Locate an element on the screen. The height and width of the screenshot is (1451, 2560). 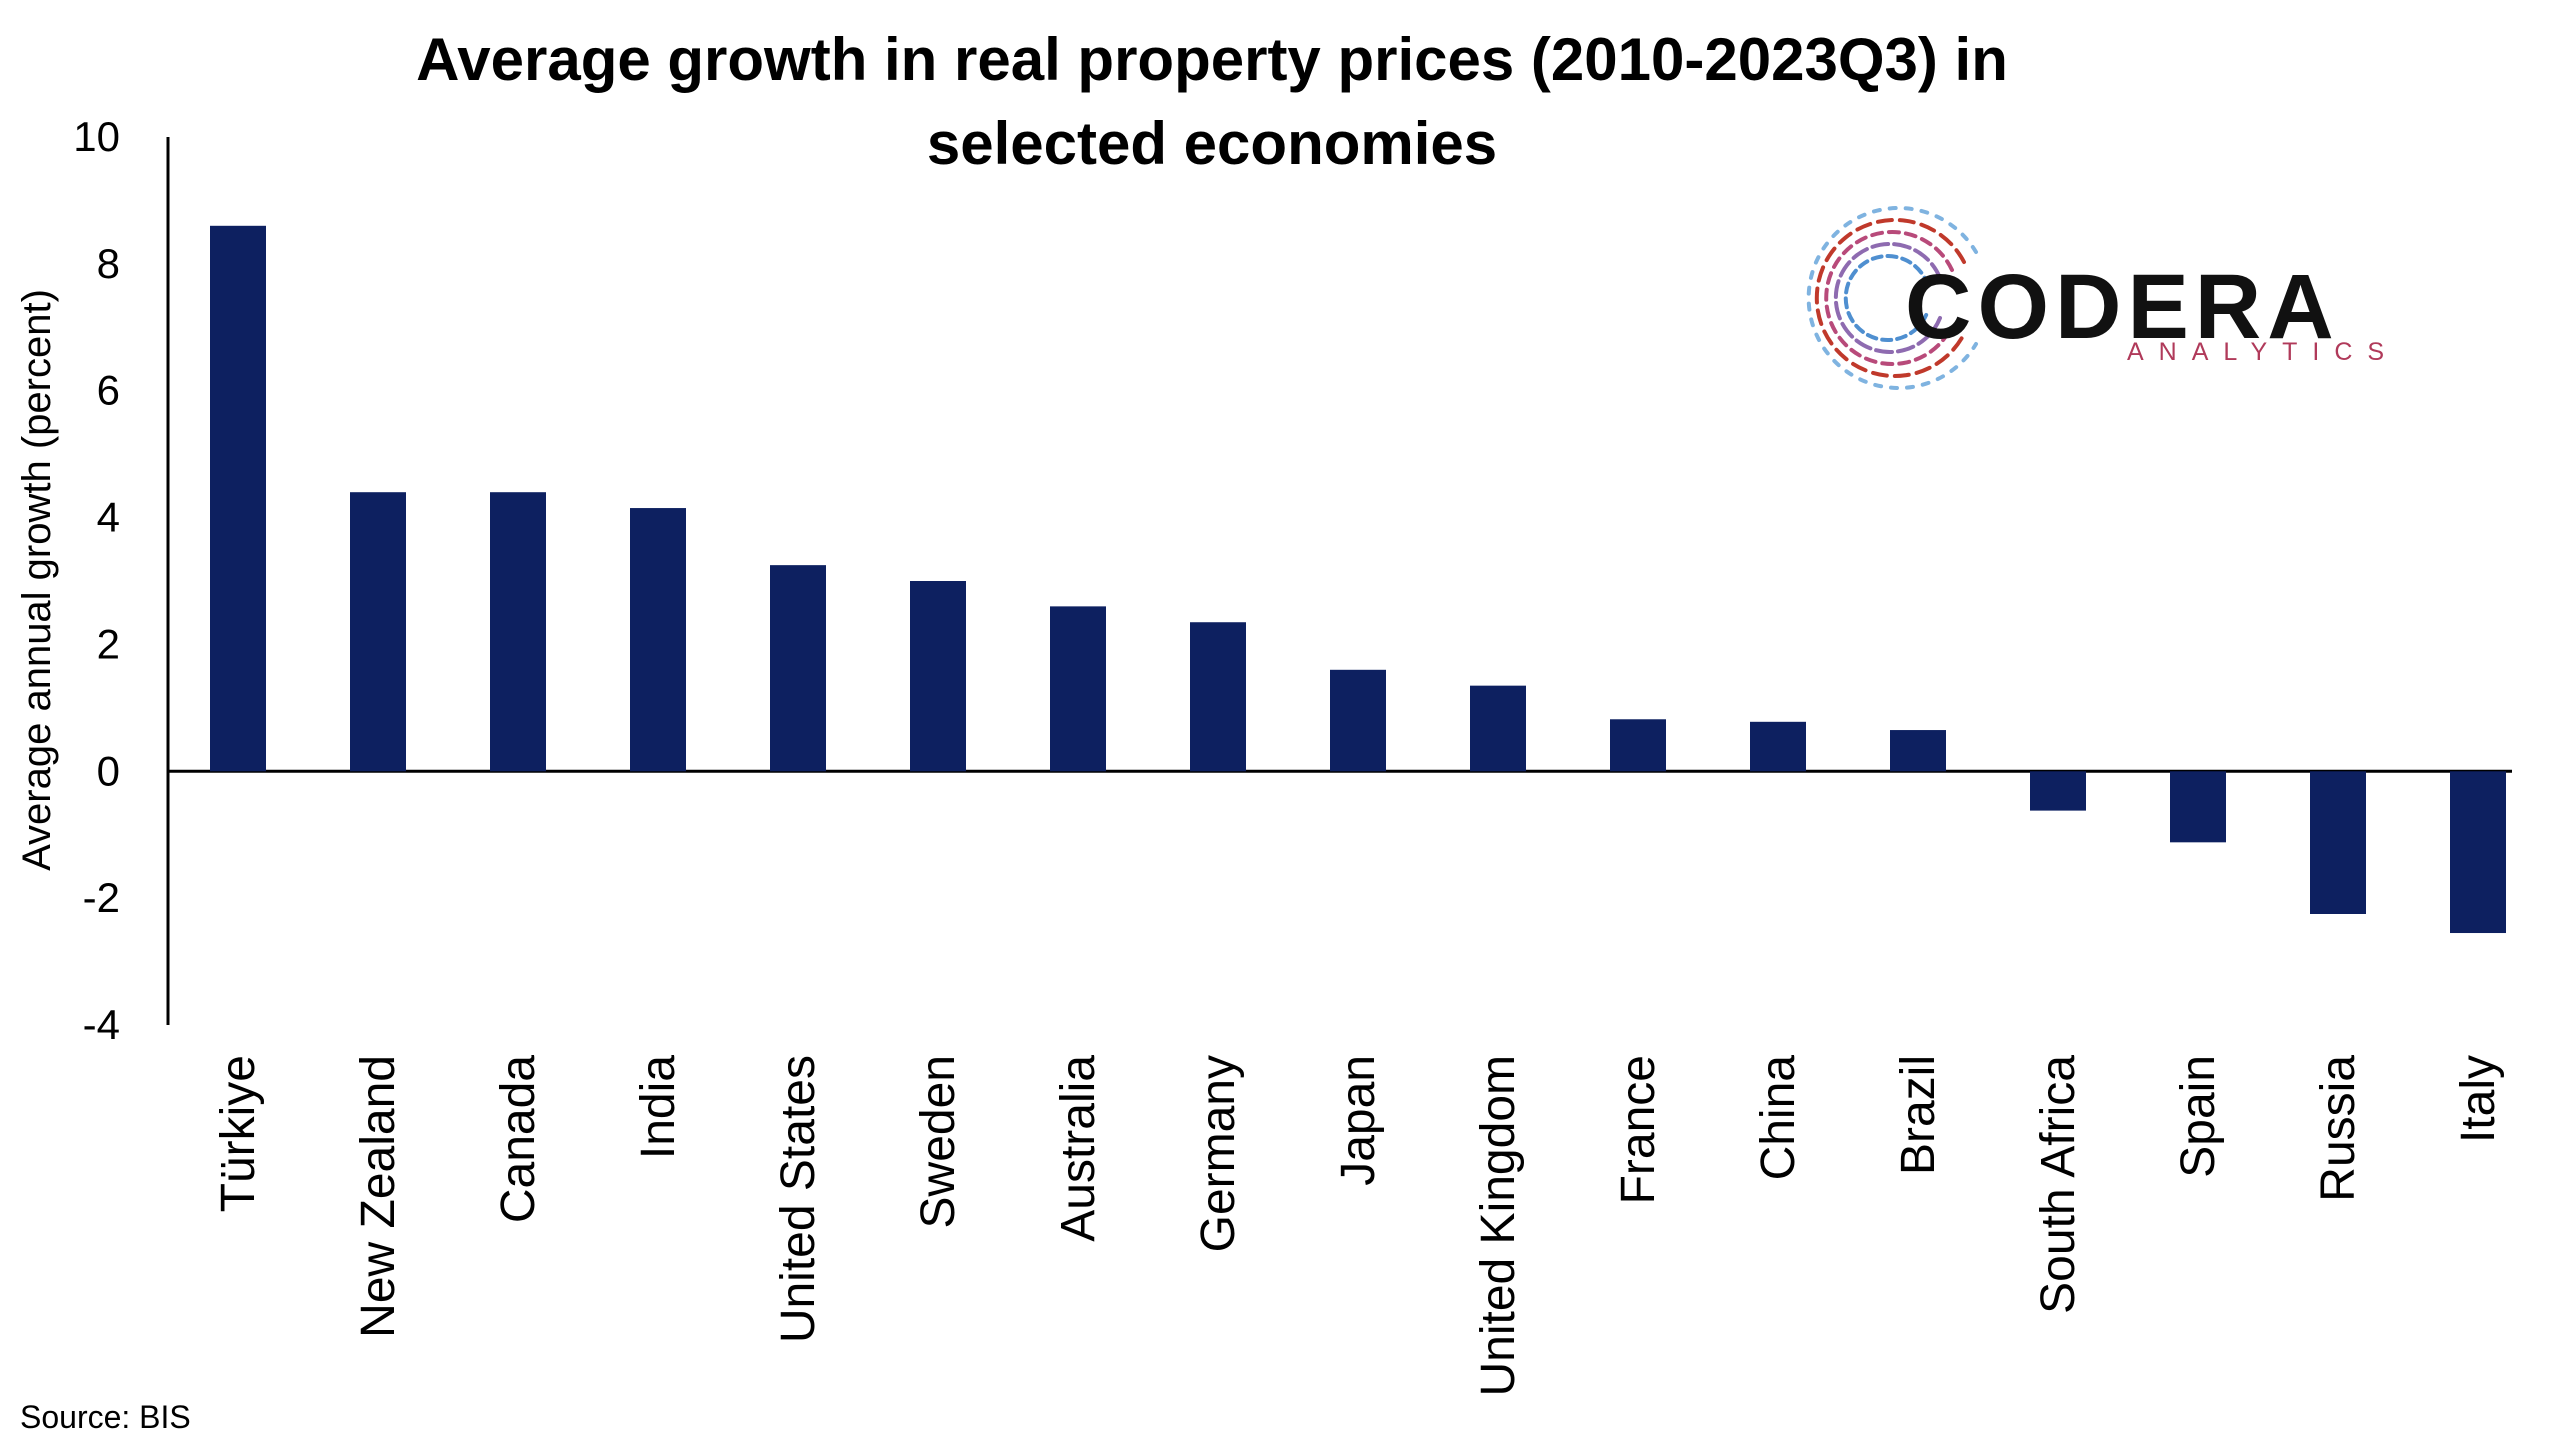
category-label: Sweden is located at coordinates (938, 1141).